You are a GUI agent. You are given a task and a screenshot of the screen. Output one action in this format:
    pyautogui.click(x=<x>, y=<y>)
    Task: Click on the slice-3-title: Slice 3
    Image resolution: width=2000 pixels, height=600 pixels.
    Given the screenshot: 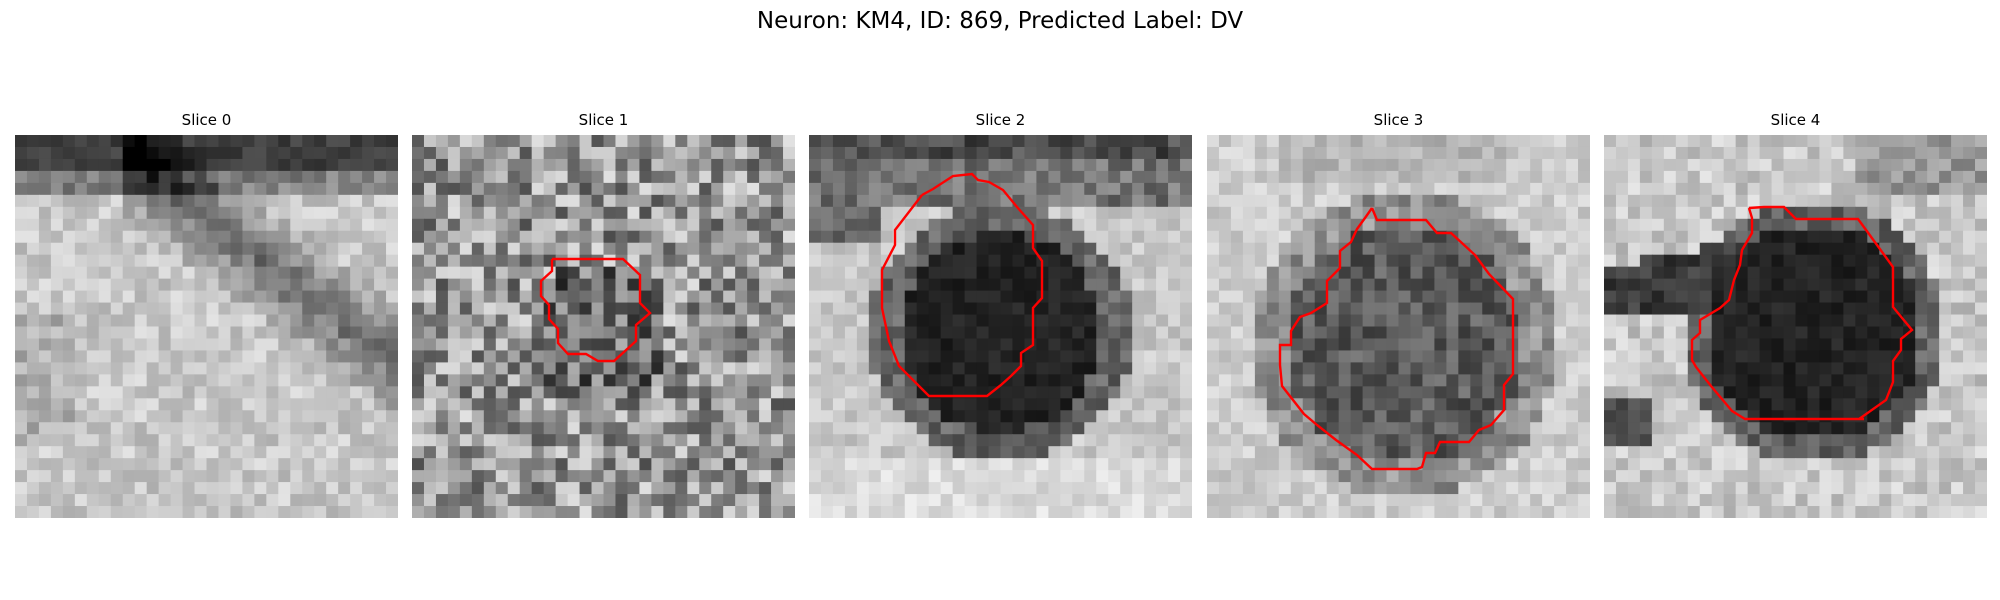 What is the action you would take?
    pyautogui.click(x=1398, y=120)
    